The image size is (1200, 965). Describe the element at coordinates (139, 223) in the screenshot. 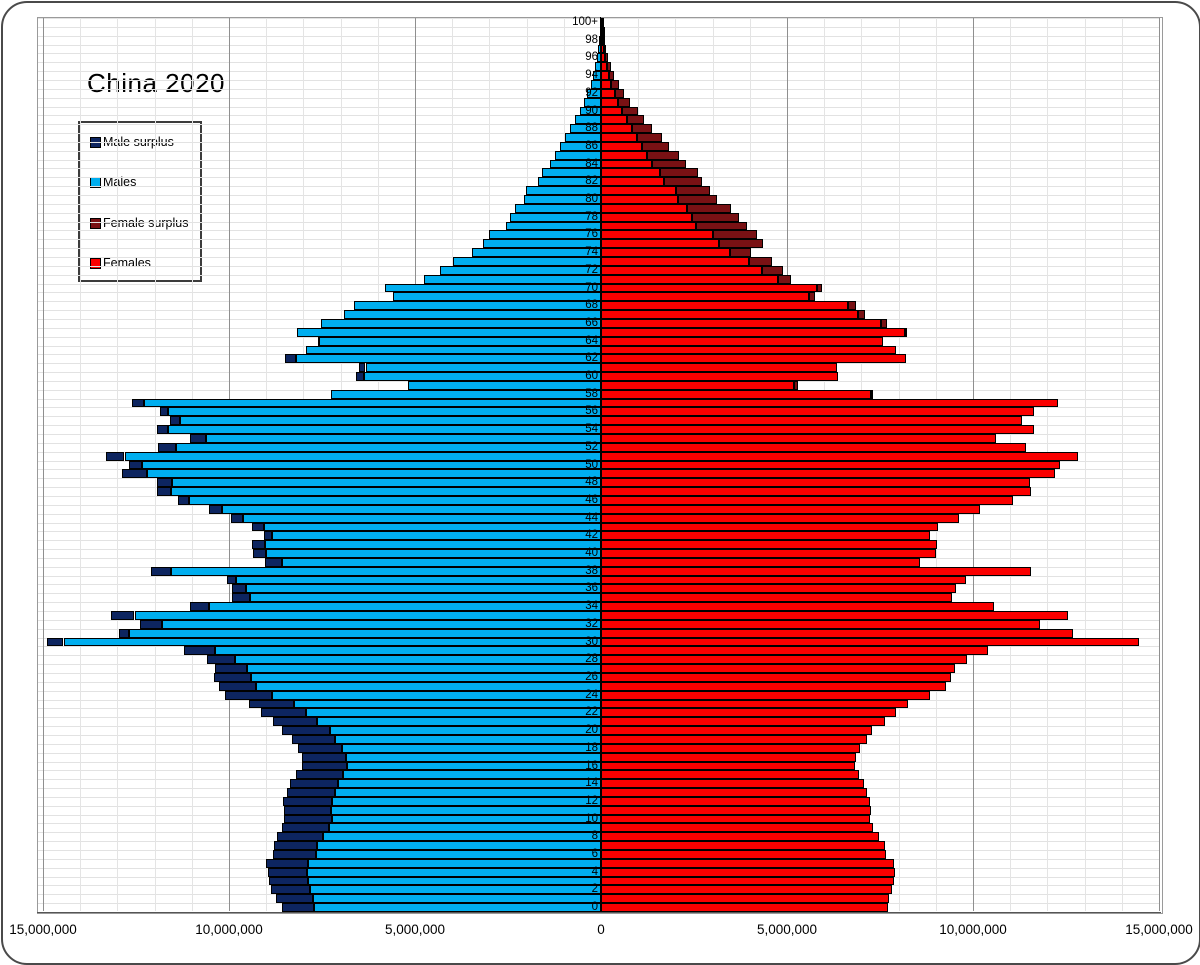

I see `legend-item-female-surplus: Female surplus` at that location.